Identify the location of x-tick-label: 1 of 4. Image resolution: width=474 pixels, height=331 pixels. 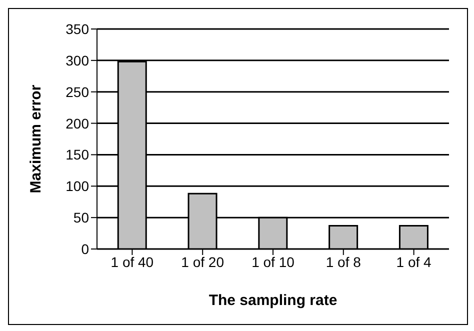
(414, 262).